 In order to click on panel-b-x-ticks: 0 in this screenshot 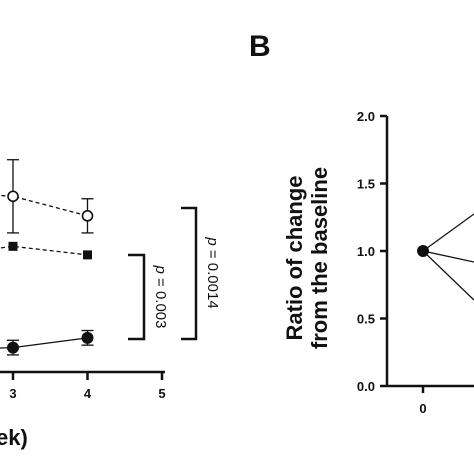, I will do `click(423, 401)`.